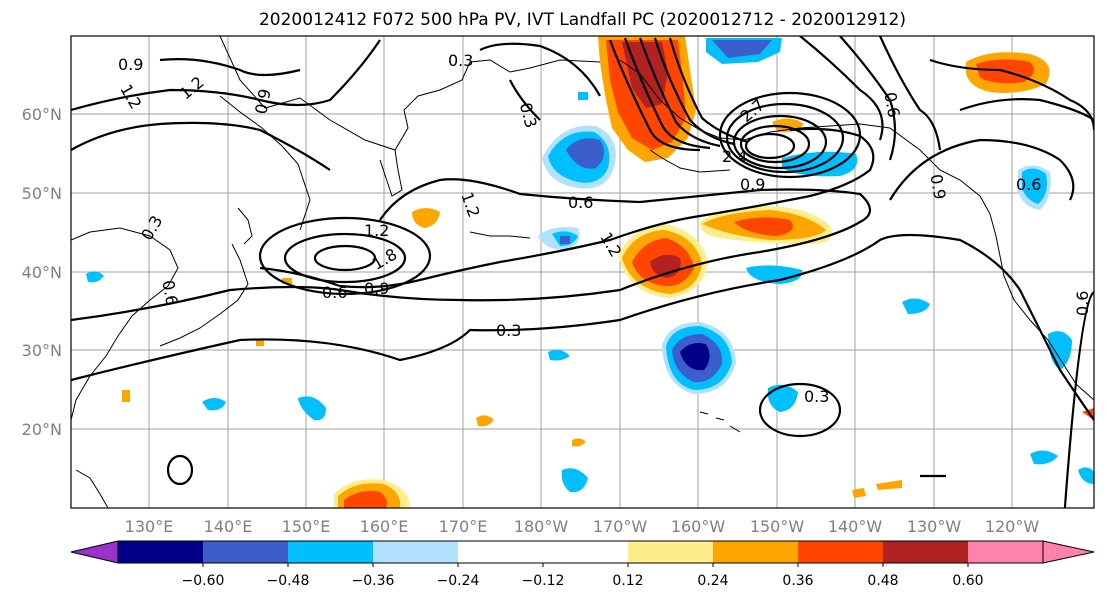 Image resolution: width=1105 pixels, height=601 pixels. What do you see at coordinates (734, 156) in the screenshot?
I see `contour-label: 2.4` at bounding box center [734, 156].